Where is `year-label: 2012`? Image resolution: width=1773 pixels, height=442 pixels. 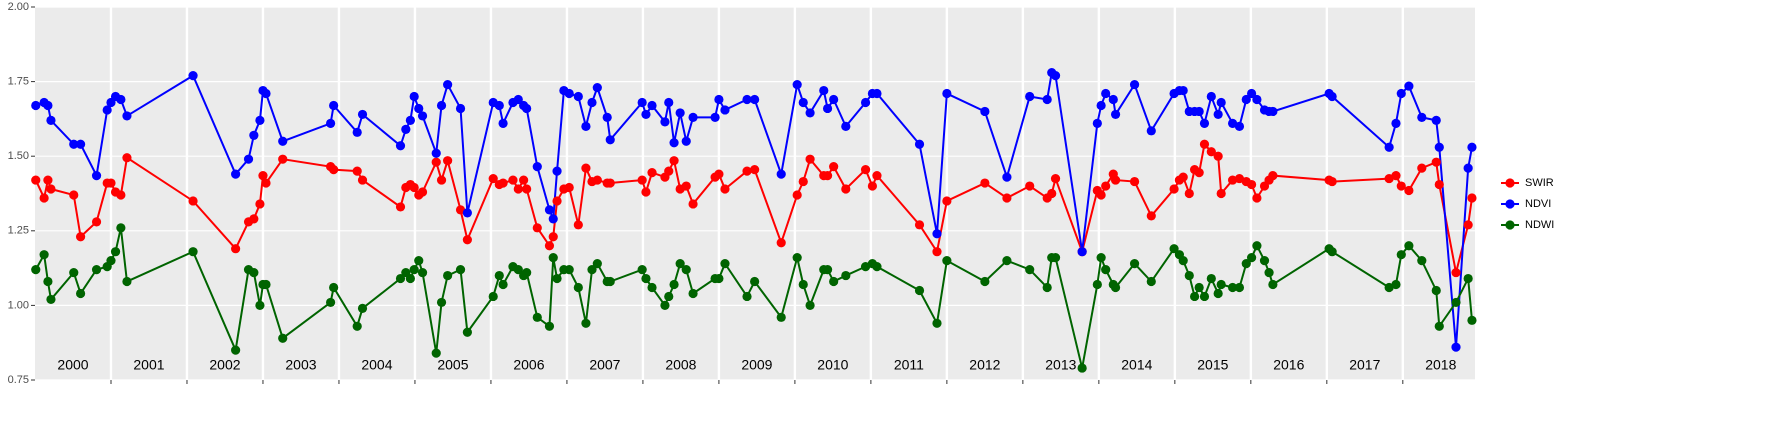
year-label: 2012 is located at coordinates (984, 365).